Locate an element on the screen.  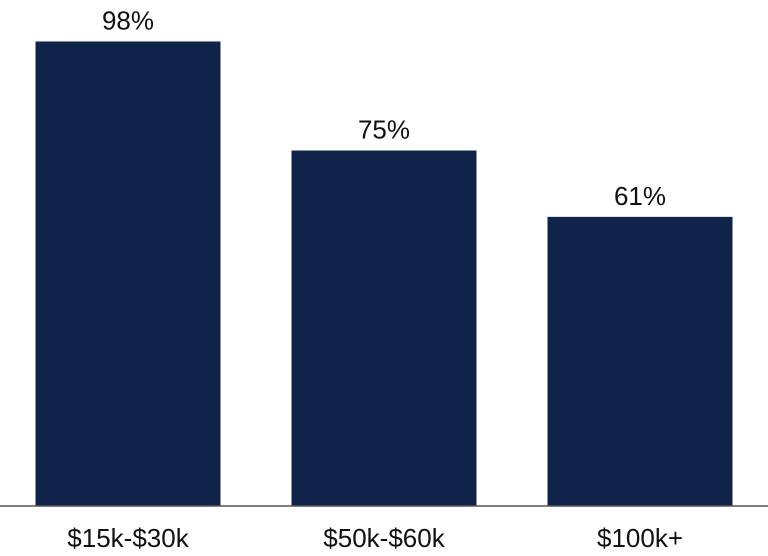
data-label-0: 98% is located at coordinates (128, 20).